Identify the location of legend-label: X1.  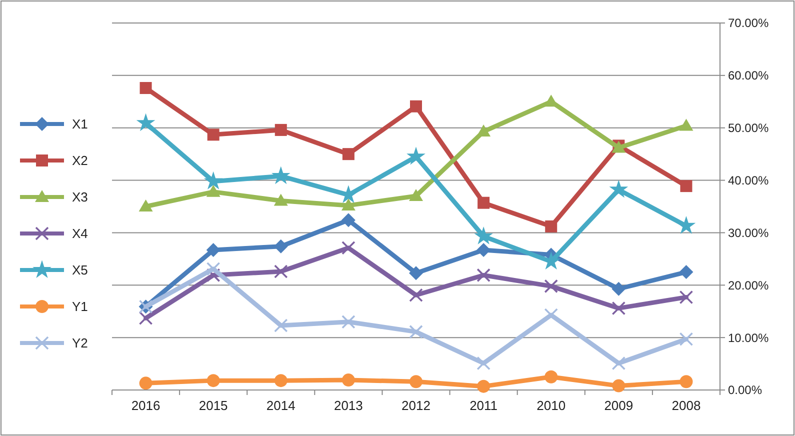
(80, 124).